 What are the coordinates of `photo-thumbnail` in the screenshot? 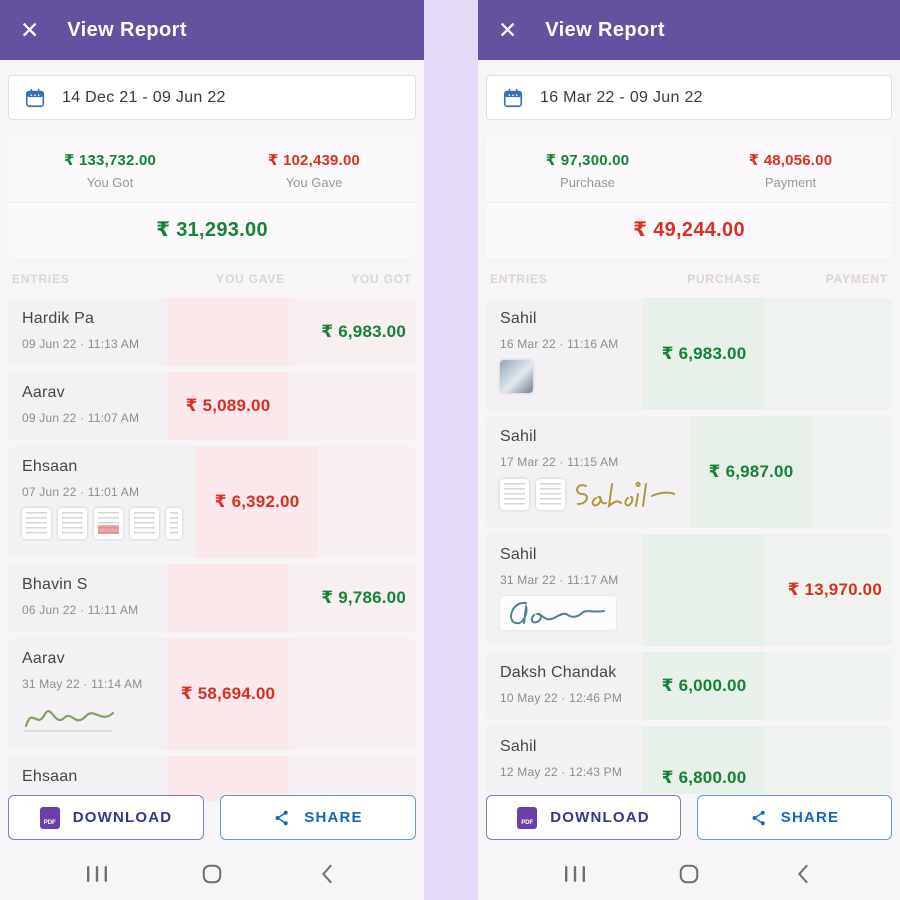 It's located at (516, 376).